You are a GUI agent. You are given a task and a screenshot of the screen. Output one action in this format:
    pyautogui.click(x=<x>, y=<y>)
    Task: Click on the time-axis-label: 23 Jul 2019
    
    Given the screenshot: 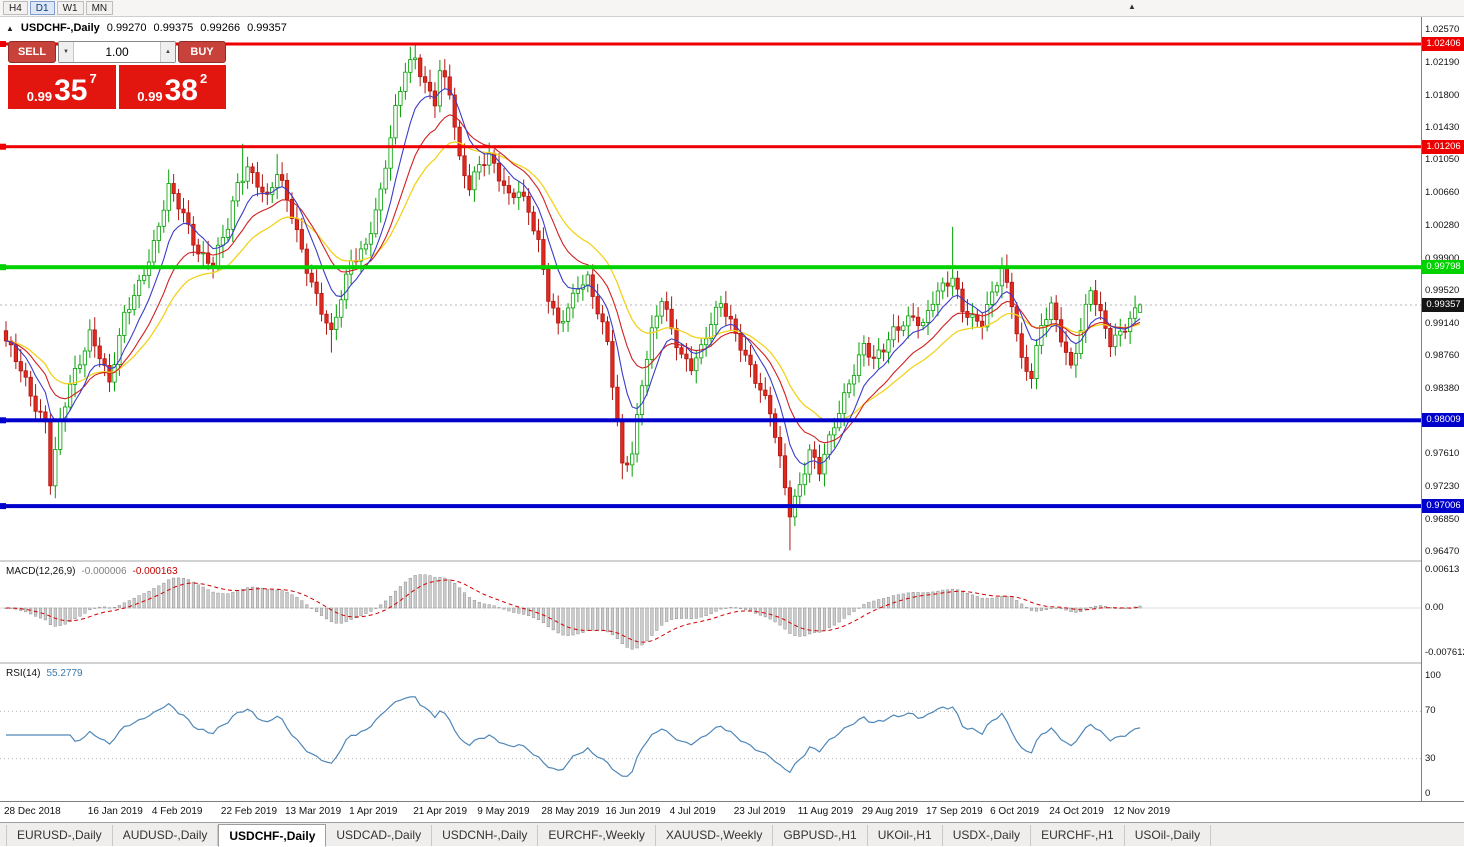 What is the action you would take?
    pyautogui.click(x=759, y=811)
    